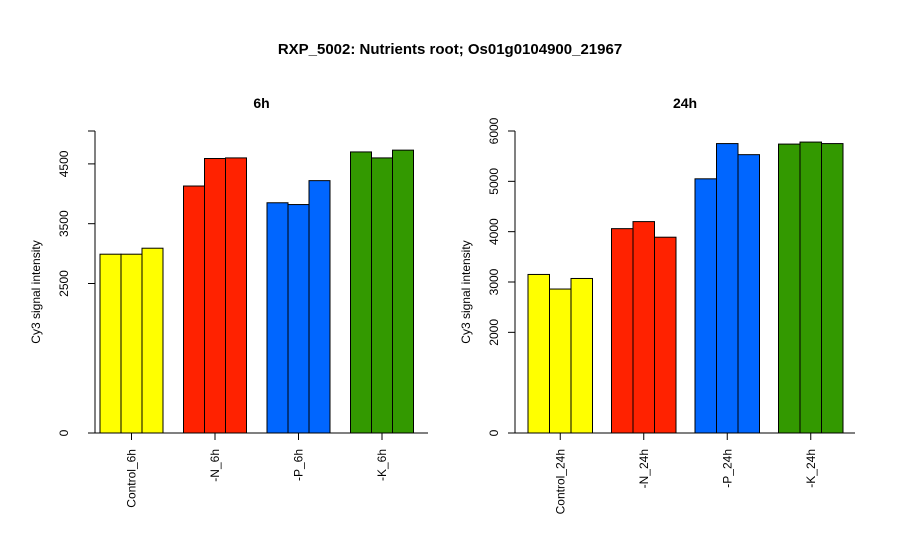  Describe the element at coordinates (194, 309) in the screenshot. I see `bar--N_6h-1` at that location.